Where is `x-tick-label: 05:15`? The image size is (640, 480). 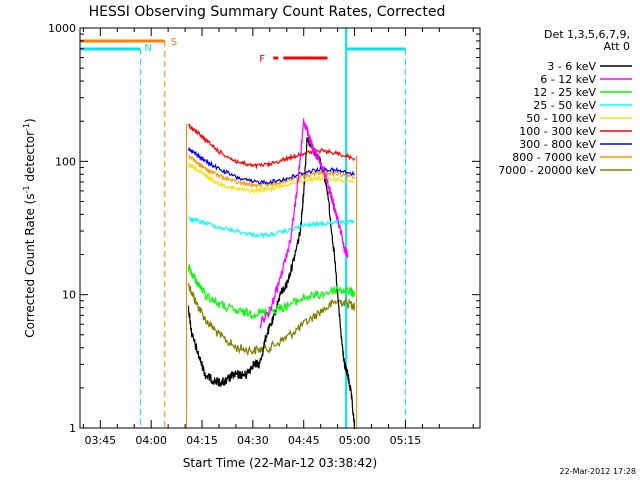
x-tick-label: 05:15 is located at coordinates (406, 440).